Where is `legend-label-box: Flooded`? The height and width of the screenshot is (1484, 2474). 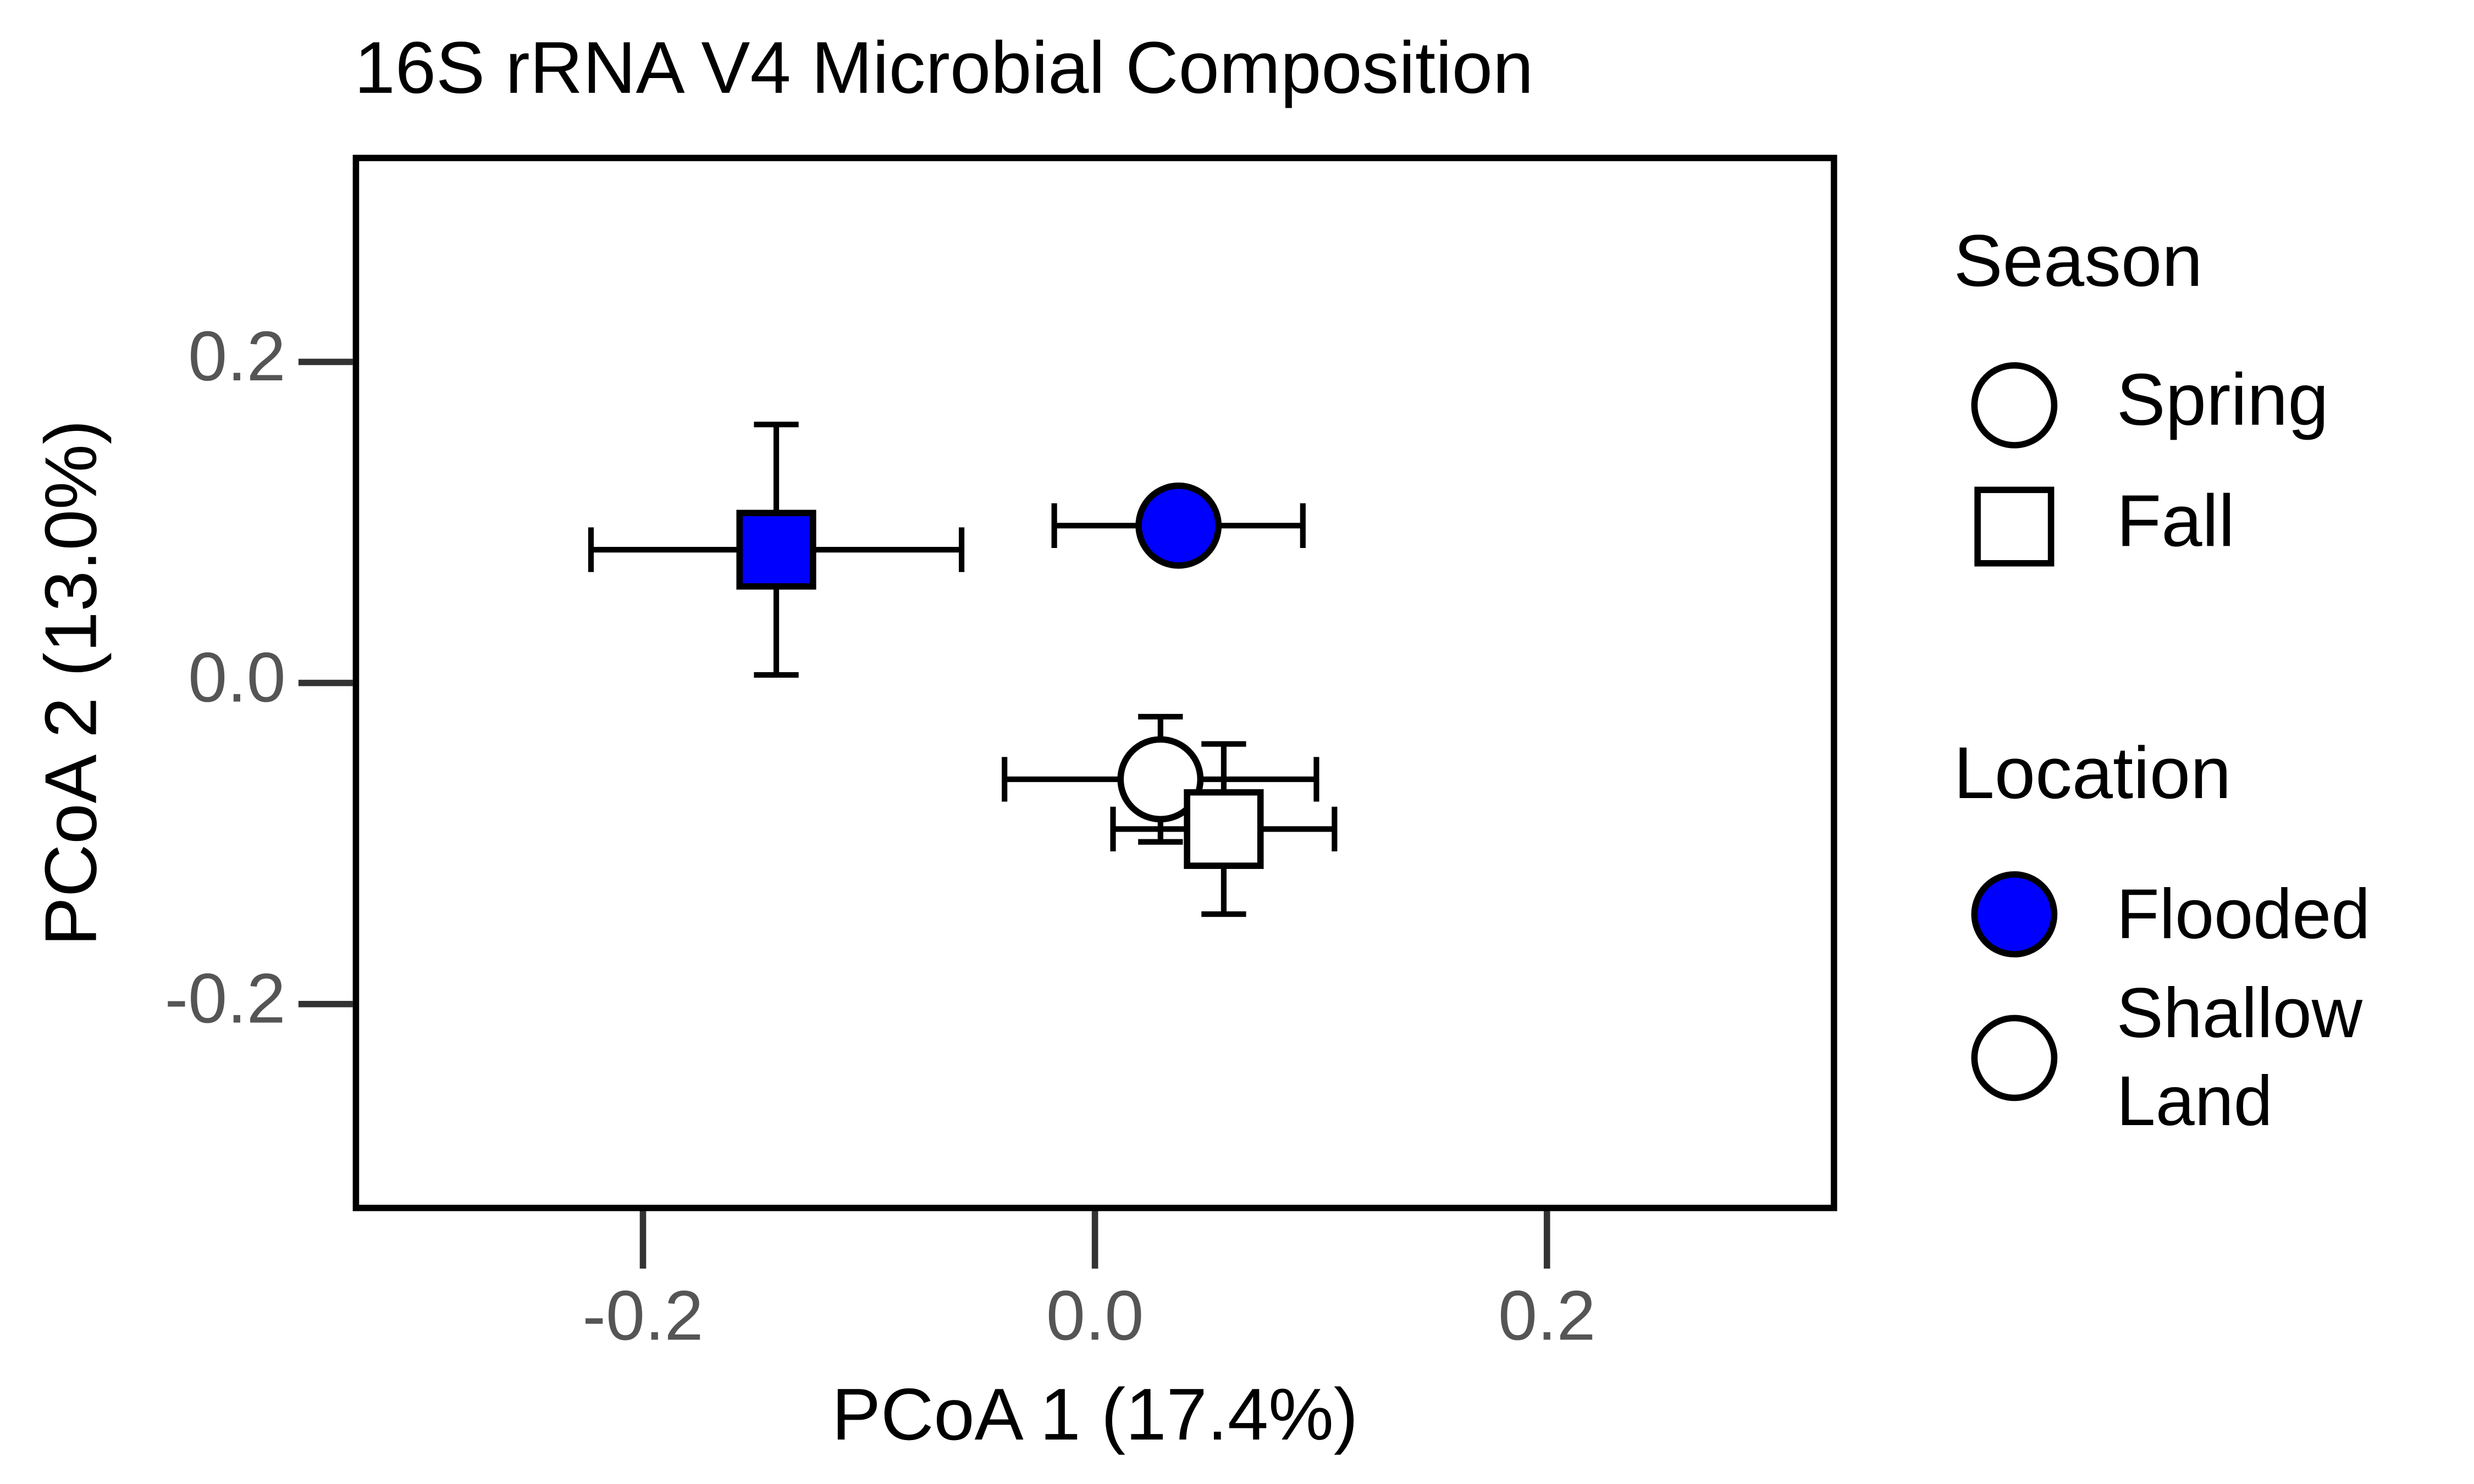
legend-label-box: Flooded is located at coordinates (2243, 914).